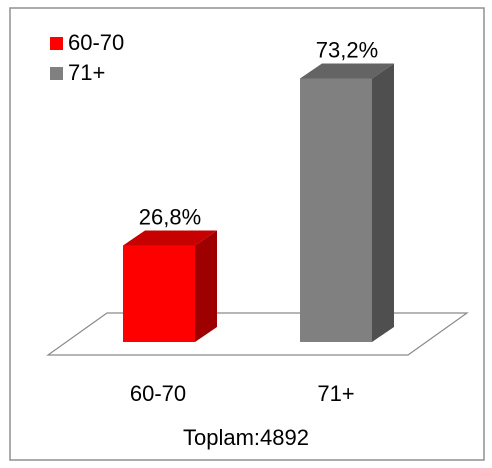 This screenshot has width=492, height=468. Describe the element at coordinates (246, 437) in the screenshot. I see `total-caption: Toplam:4892` at that location.